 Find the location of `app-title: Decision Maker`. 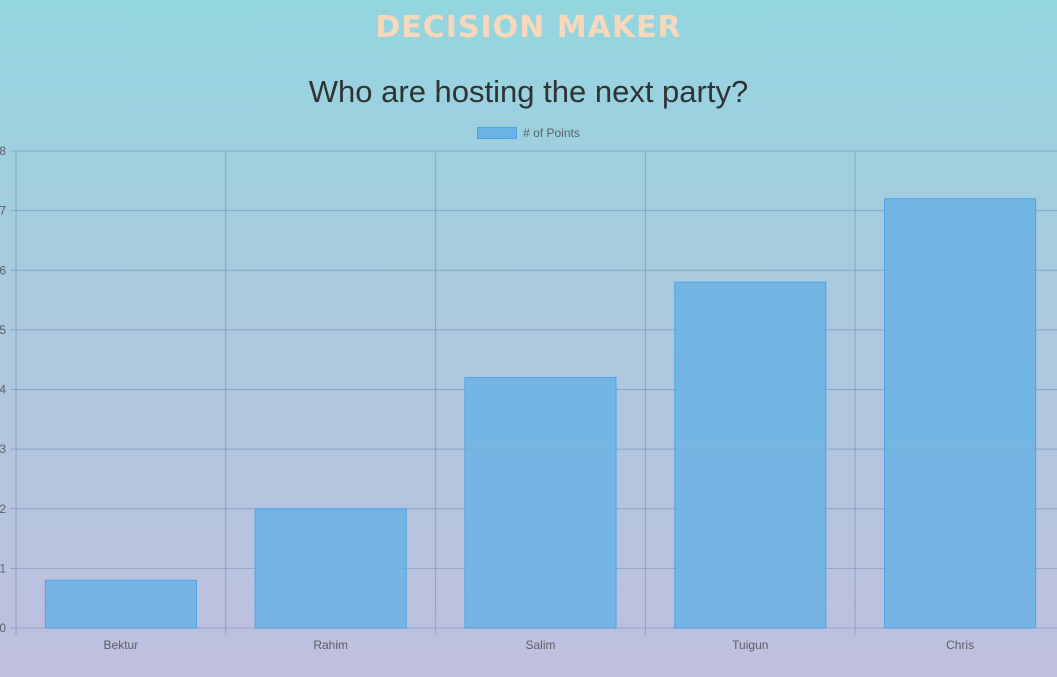

app-title: Decision Maker is located at coordinates (528, 27).